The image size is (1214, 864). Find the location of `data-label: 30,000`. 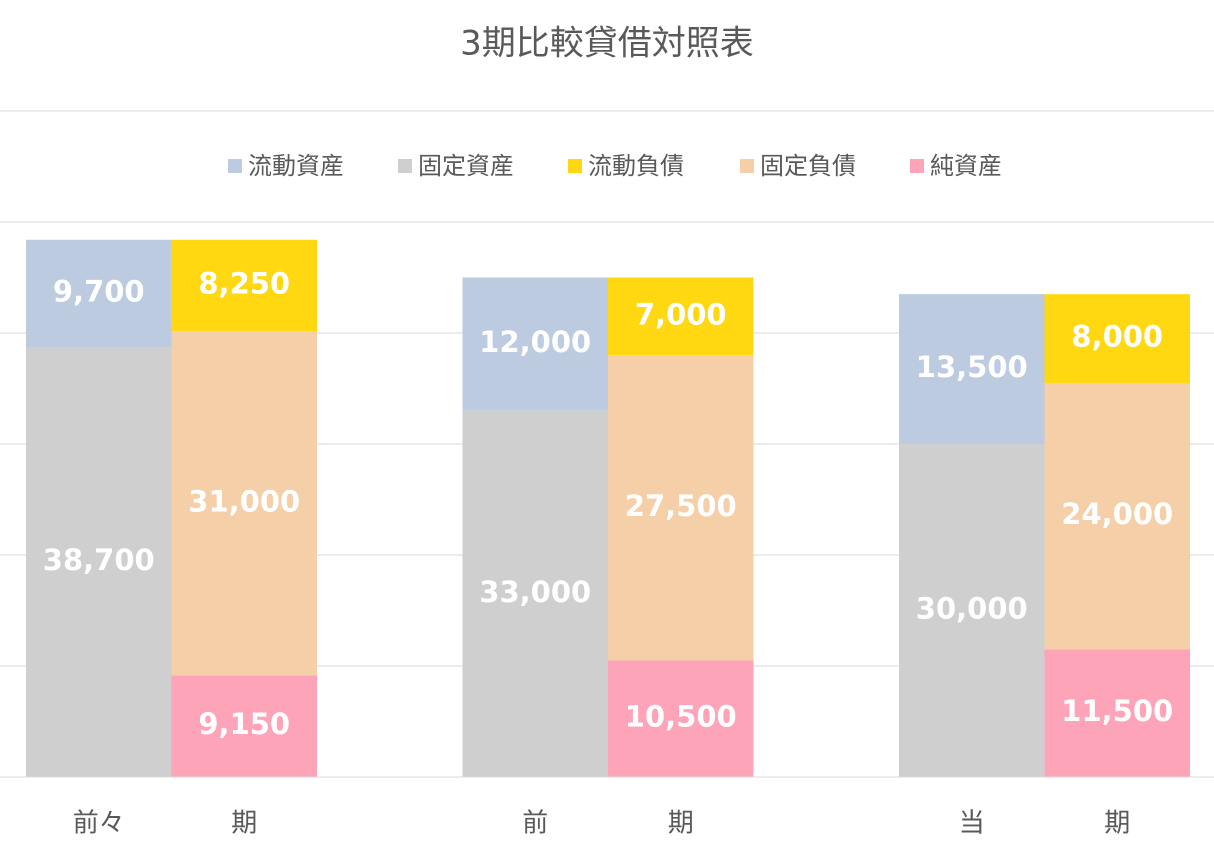

data-label: 30,000 is located at coordinates (972, 609).